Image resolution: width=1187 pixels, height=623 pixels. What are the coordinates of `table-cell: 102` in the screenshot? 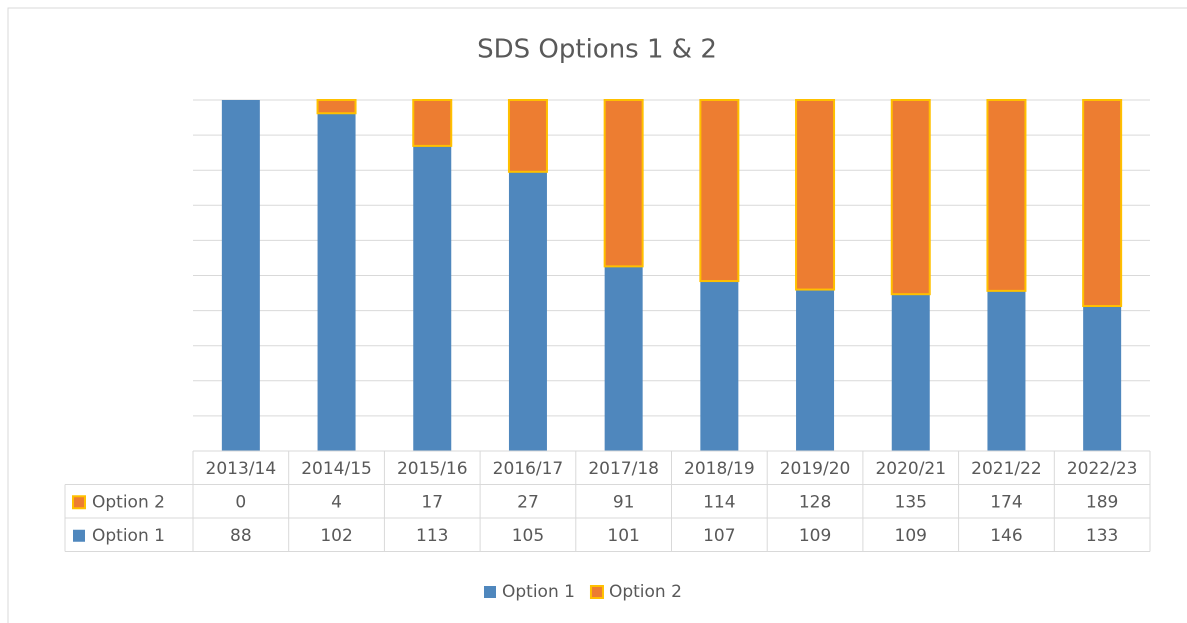 It's located at (336, 536).